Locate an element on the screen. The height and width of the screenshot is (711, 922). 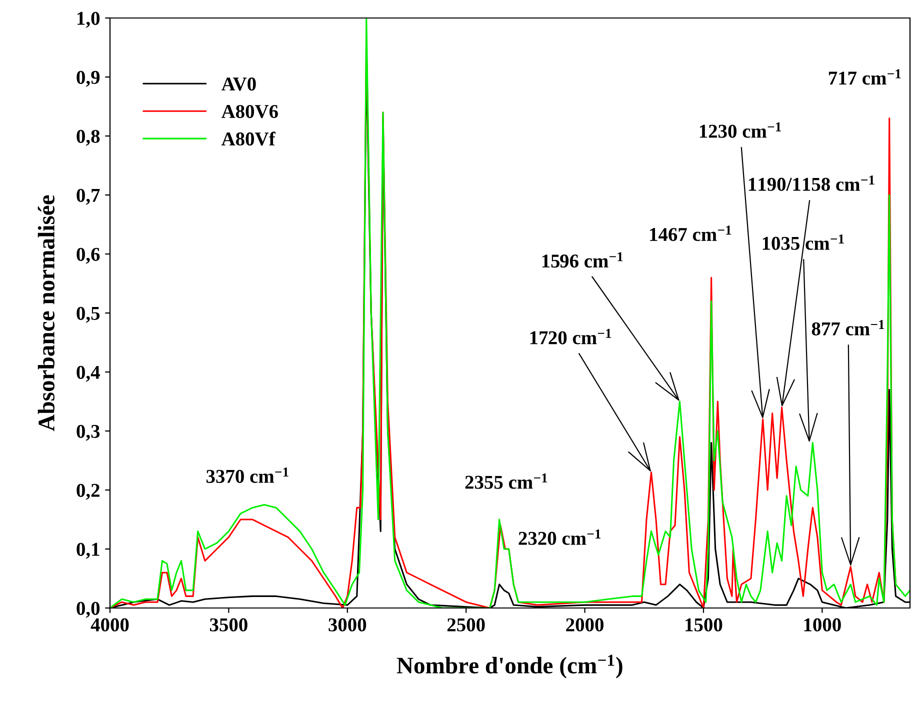
y-tick-label: 0,5 is located at coordinates (88, 314).